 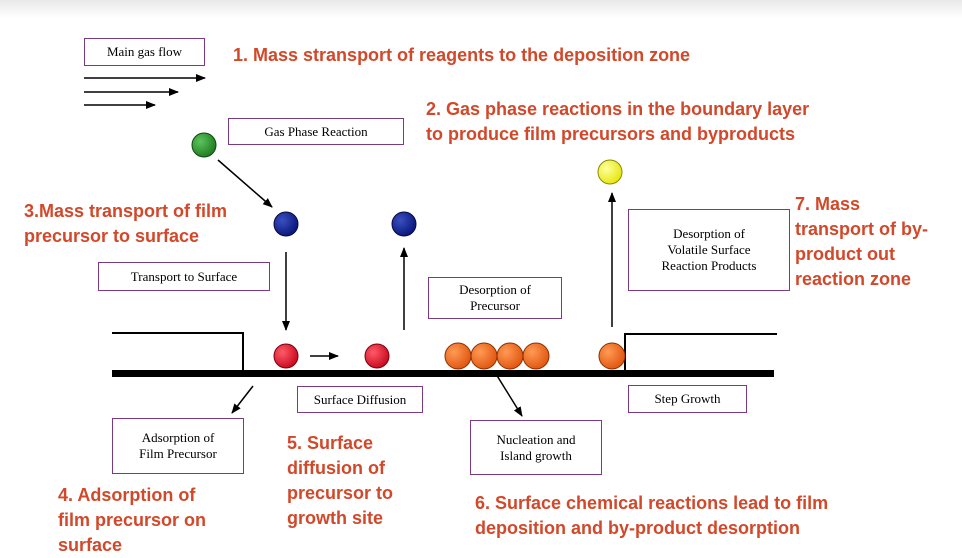 I want to click on substrate-left-step, so click(x=178, y=352).